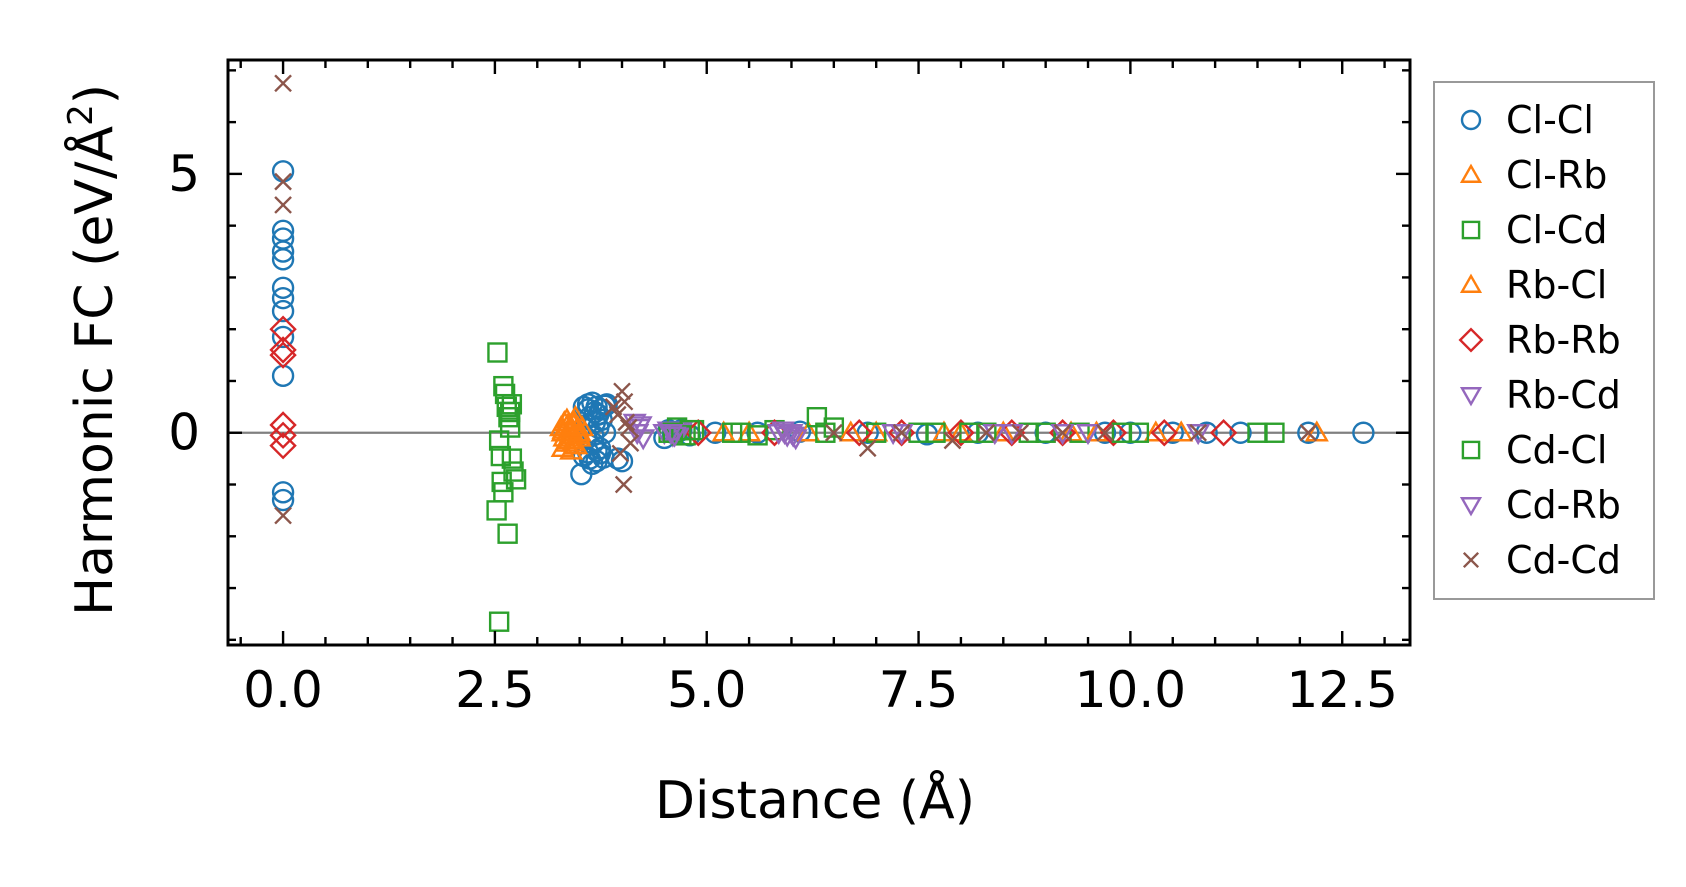 The width and height of the screenshot is (1686, 887). What do you see at coordinates (707, 690) in the screenshot?
I see `x-tick-label: 5.0` at bounding box center [707, 690].